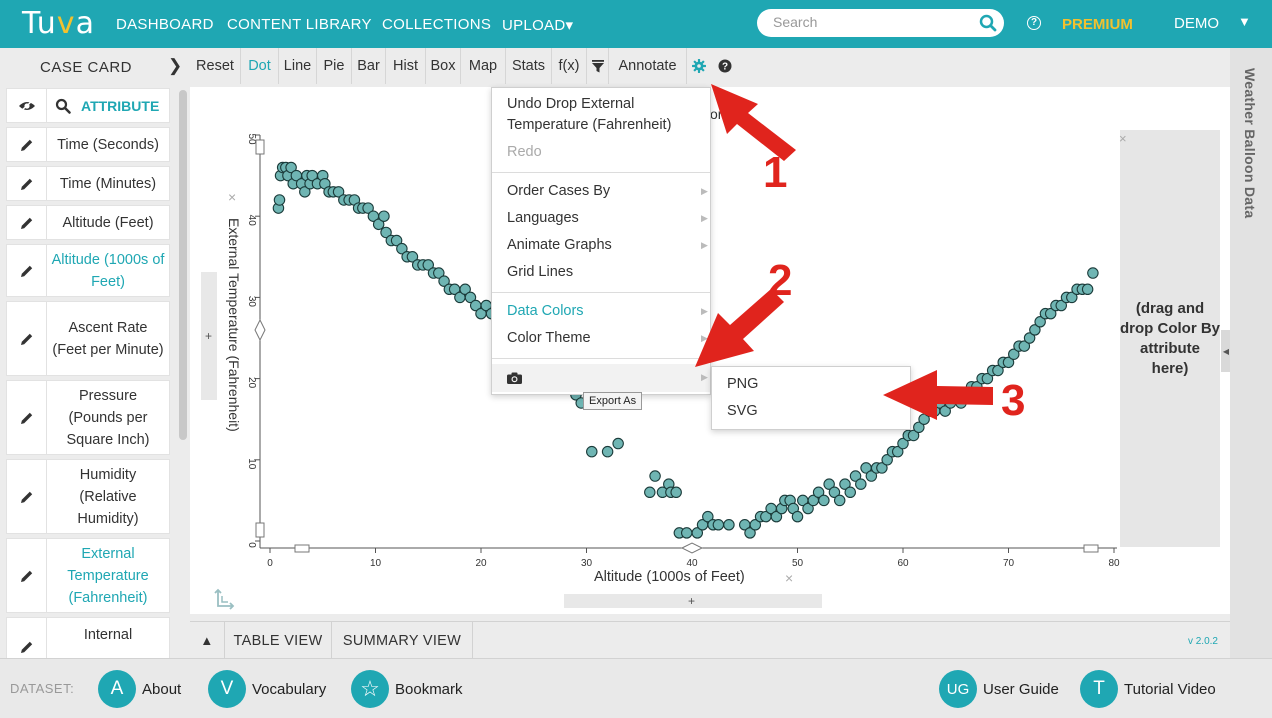  I want to click on attribute-row: Time (Seconds), so click(88, 144).